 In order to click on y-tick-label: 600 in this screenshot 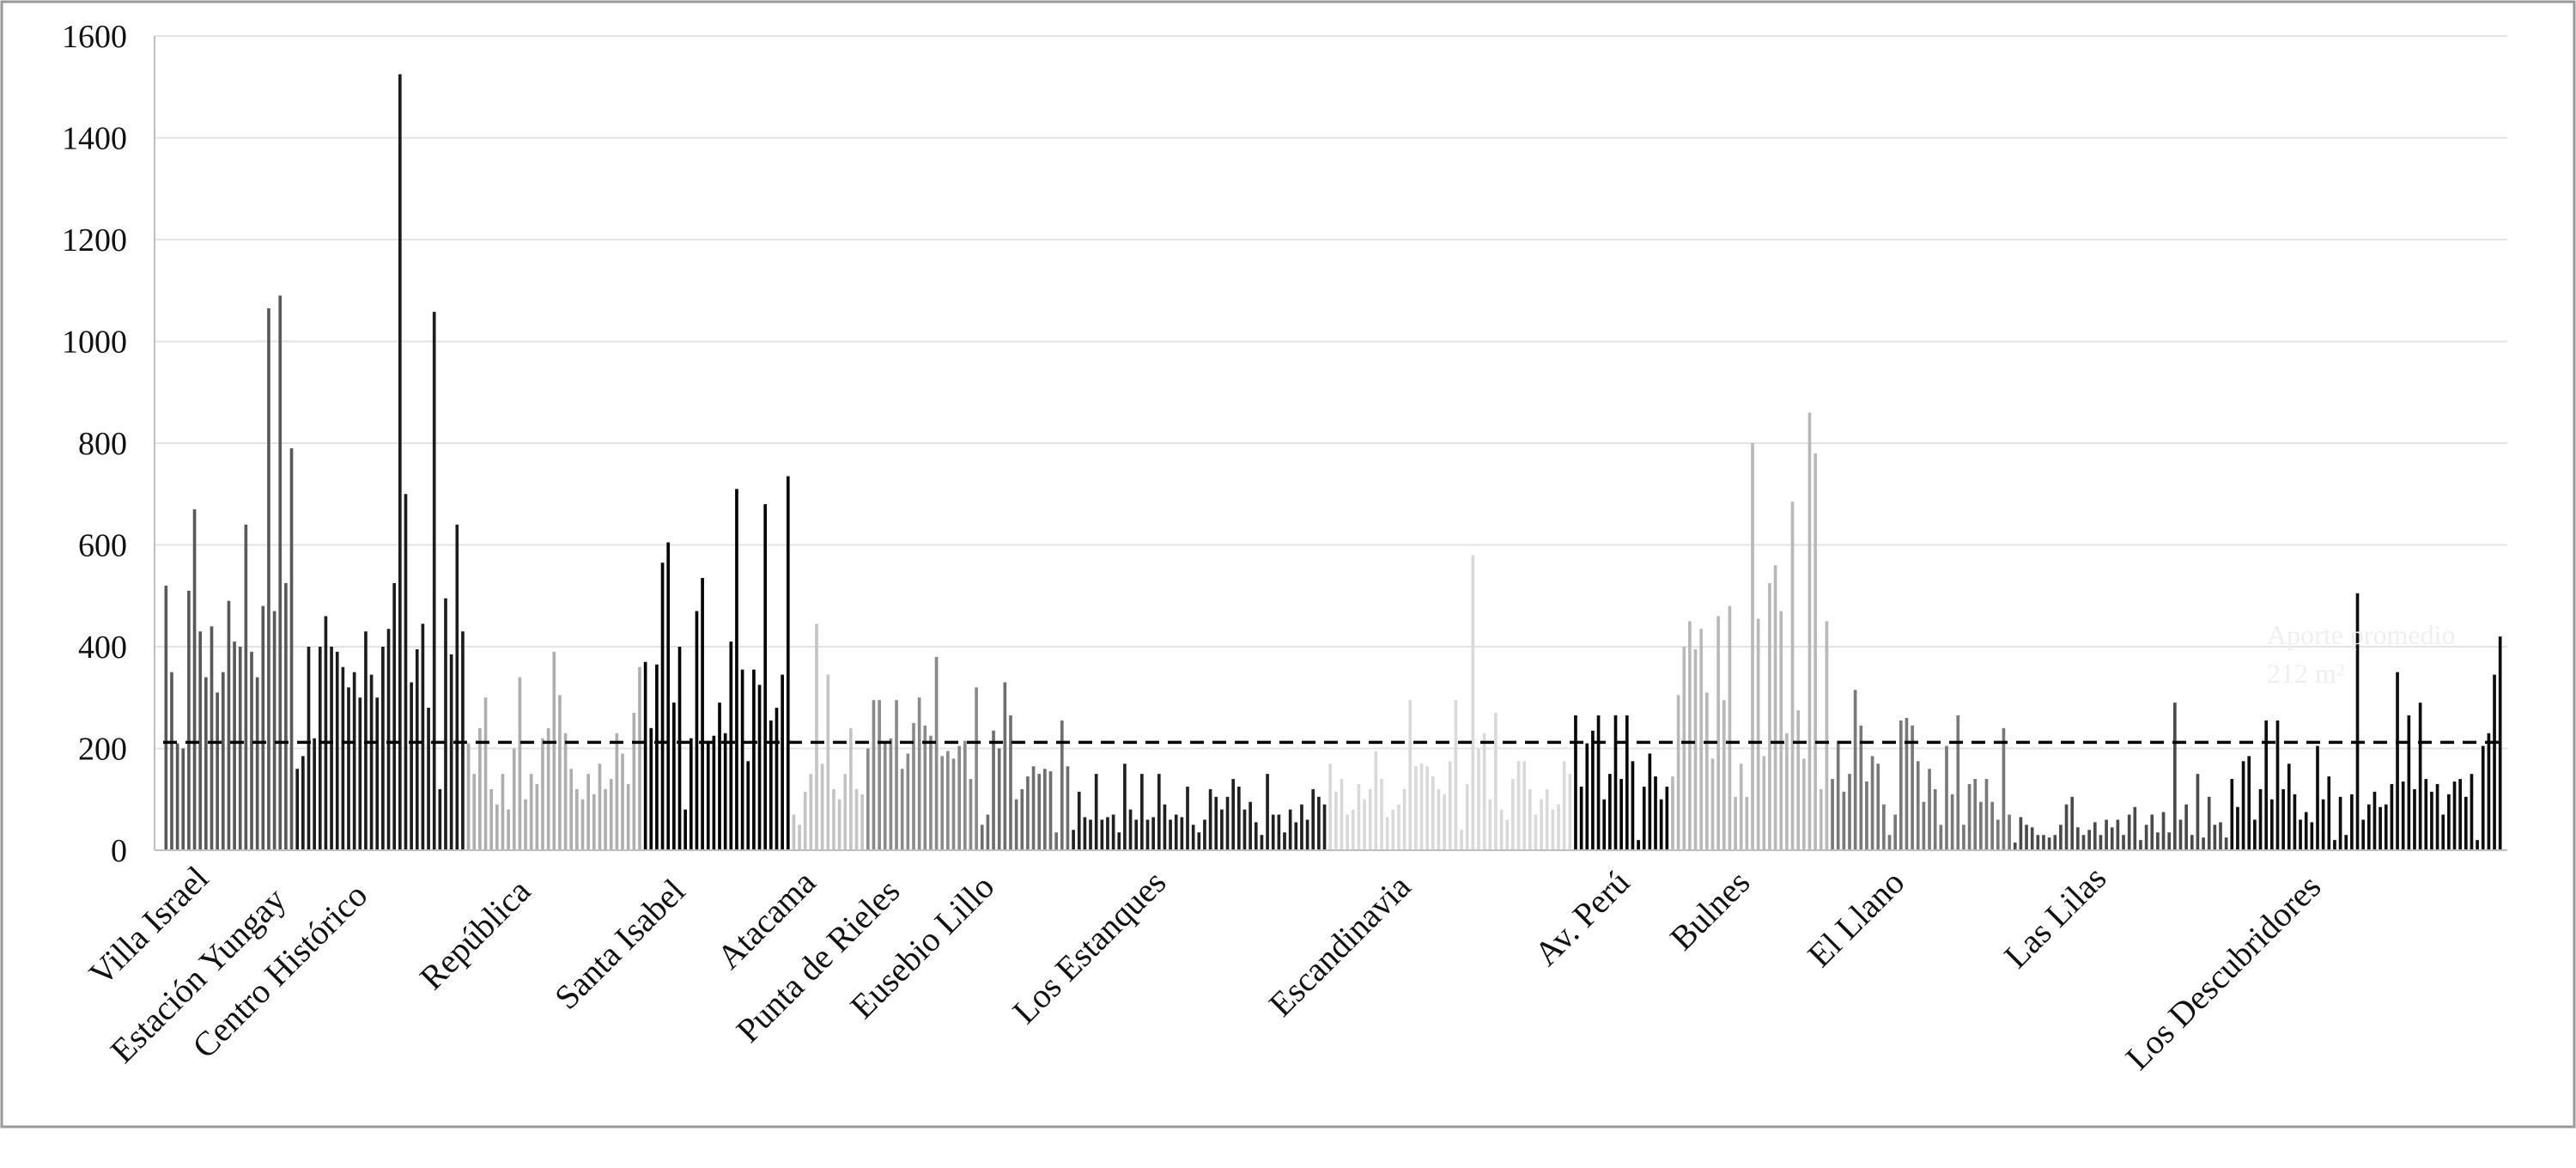, I will do `click(102, 546)`.